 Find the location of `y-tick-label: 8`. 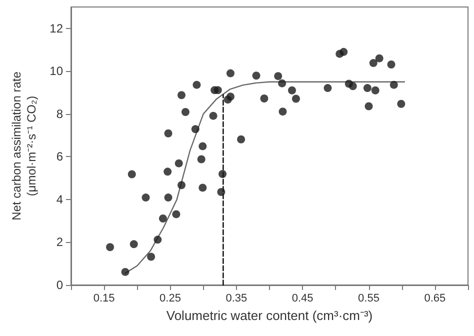

y-tick-label: 8 is located at coordinates (60, 113).